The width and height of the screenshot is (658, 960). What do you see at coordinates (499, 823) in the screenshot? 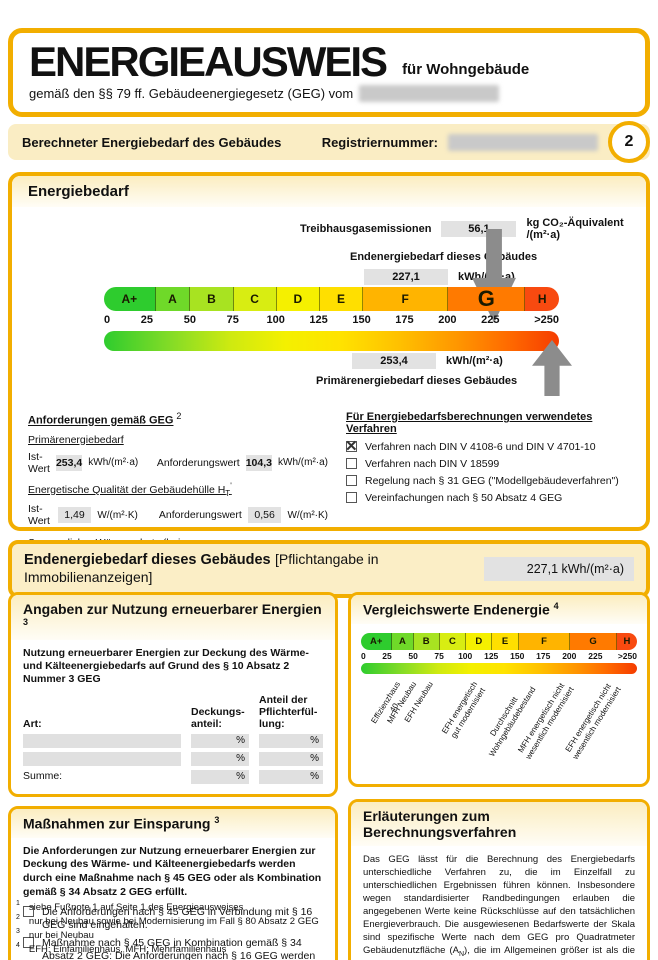
I see `box-title: Erläuterungen zum Berechnungsverfahren` at bounding box center [499, 823].